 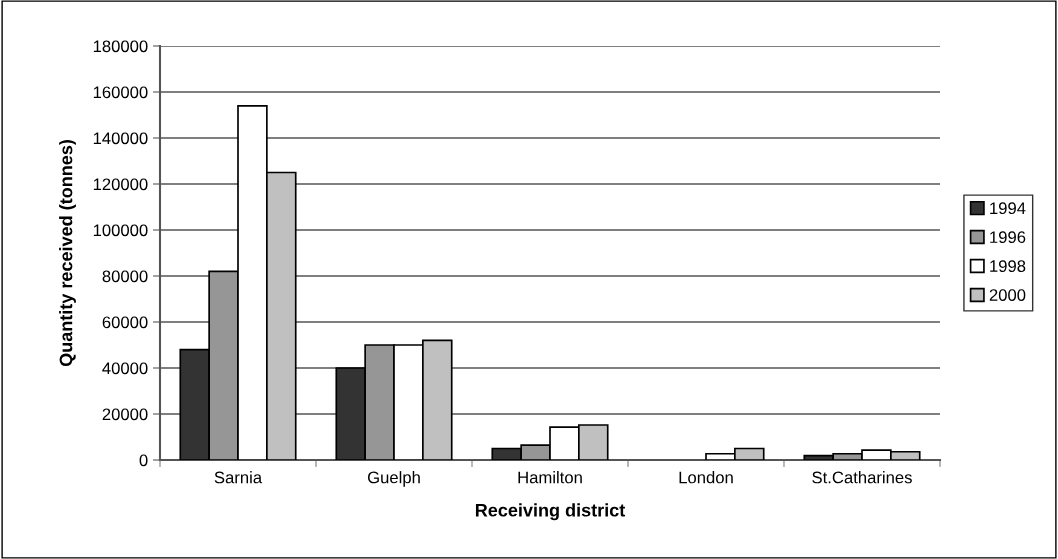 What do you see at coordinates (120, 230) in the screenshot?
I see `y-tick-label: 100000` at bounding box center [120, 230].